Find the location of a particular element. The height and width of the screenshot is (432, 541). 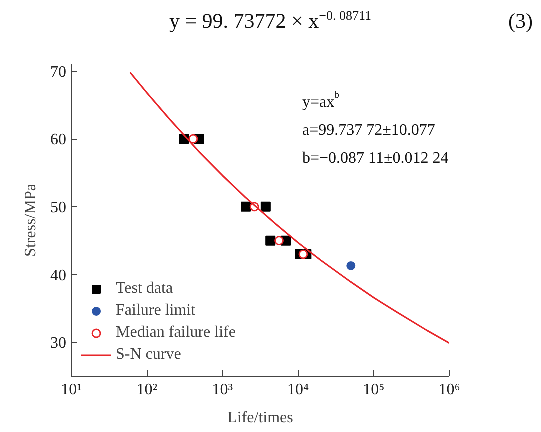

x-tick-label: 10⁵ is located at coordinates (374, 390).